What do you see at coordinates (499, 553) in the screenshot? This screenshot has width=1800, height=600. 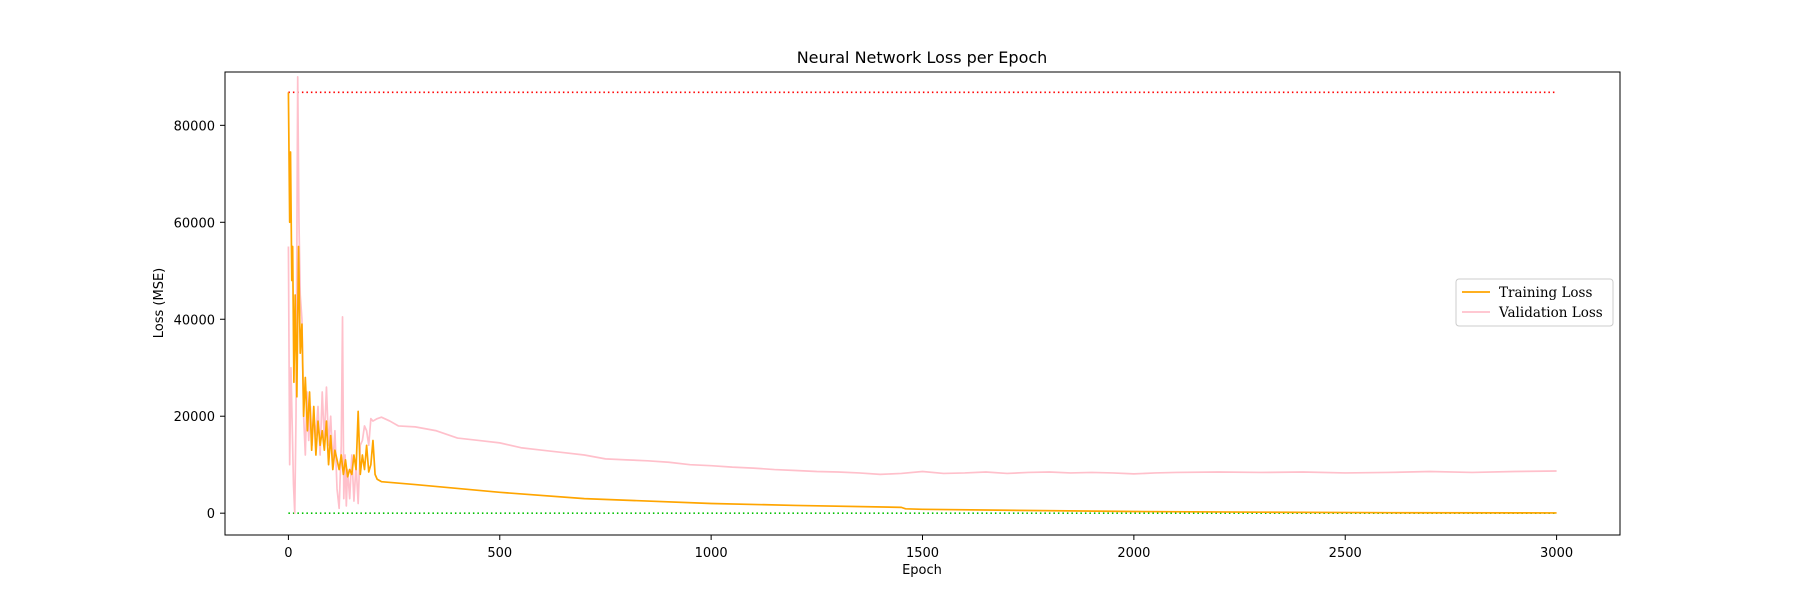 I see `x-tick-label: 500` at bounding box center [499, 553].